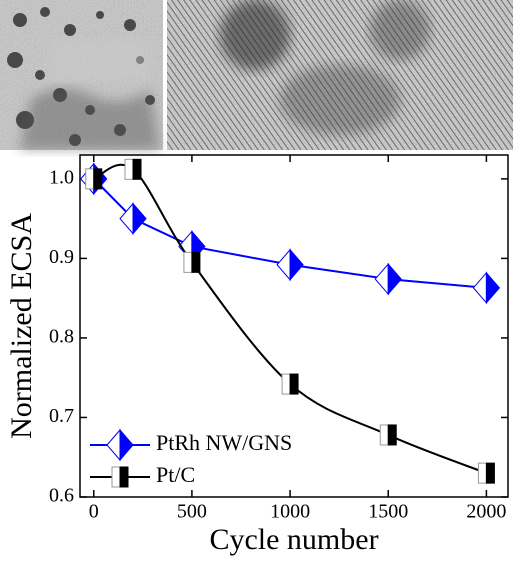 The height and width of the screenshot is (562, 513). Describe the element at coordinates (142, 475) in the screenshot. I see `legend-item: Pt/C` at that location.